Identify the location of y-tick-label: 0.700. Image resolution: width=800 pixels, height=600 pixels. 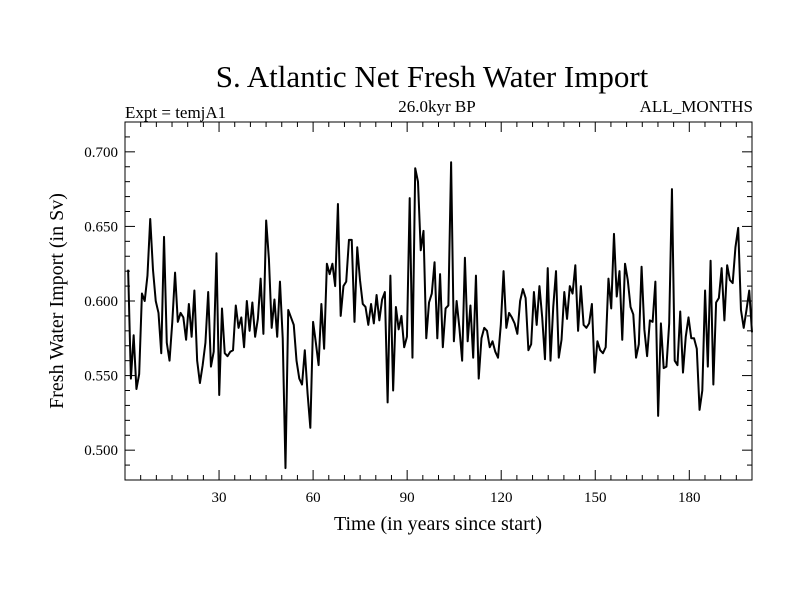
(101, 153).